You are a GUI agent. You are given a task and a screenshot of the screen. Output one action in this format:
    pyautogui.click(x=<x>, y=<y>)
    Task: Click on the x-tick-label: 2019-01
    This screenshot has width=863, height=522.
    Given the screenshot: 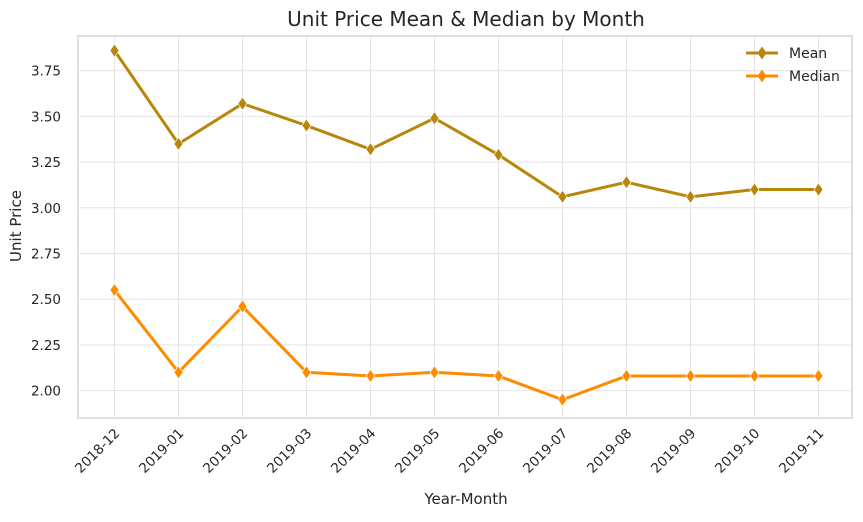 What is the action you would take?
    pyautogui.click(x=161, y=451)
    